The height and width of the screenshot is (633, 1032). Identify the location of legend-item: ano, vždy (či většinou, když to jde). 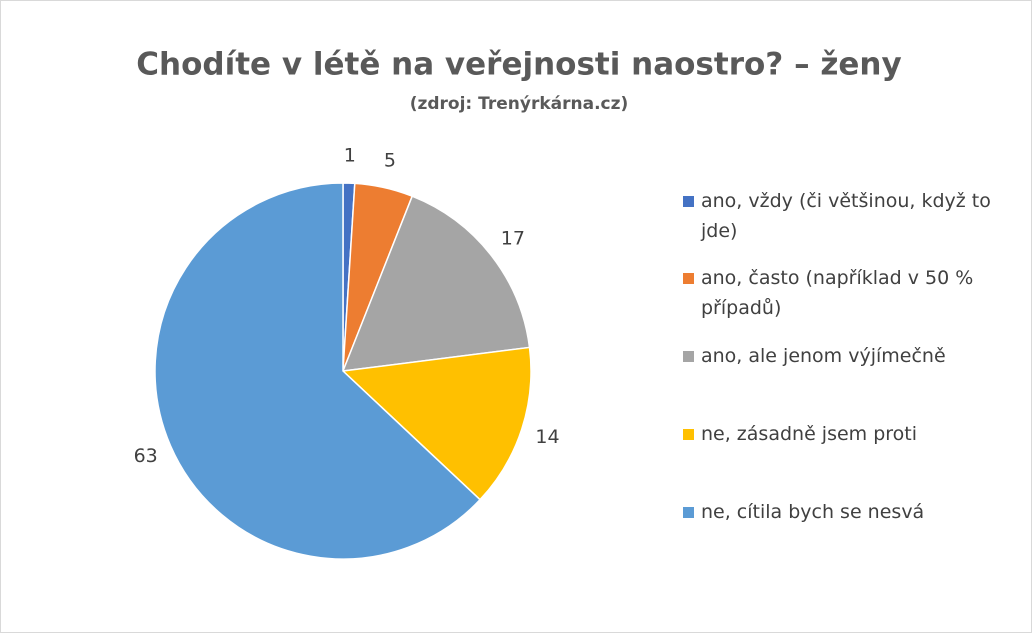
(843, 216).